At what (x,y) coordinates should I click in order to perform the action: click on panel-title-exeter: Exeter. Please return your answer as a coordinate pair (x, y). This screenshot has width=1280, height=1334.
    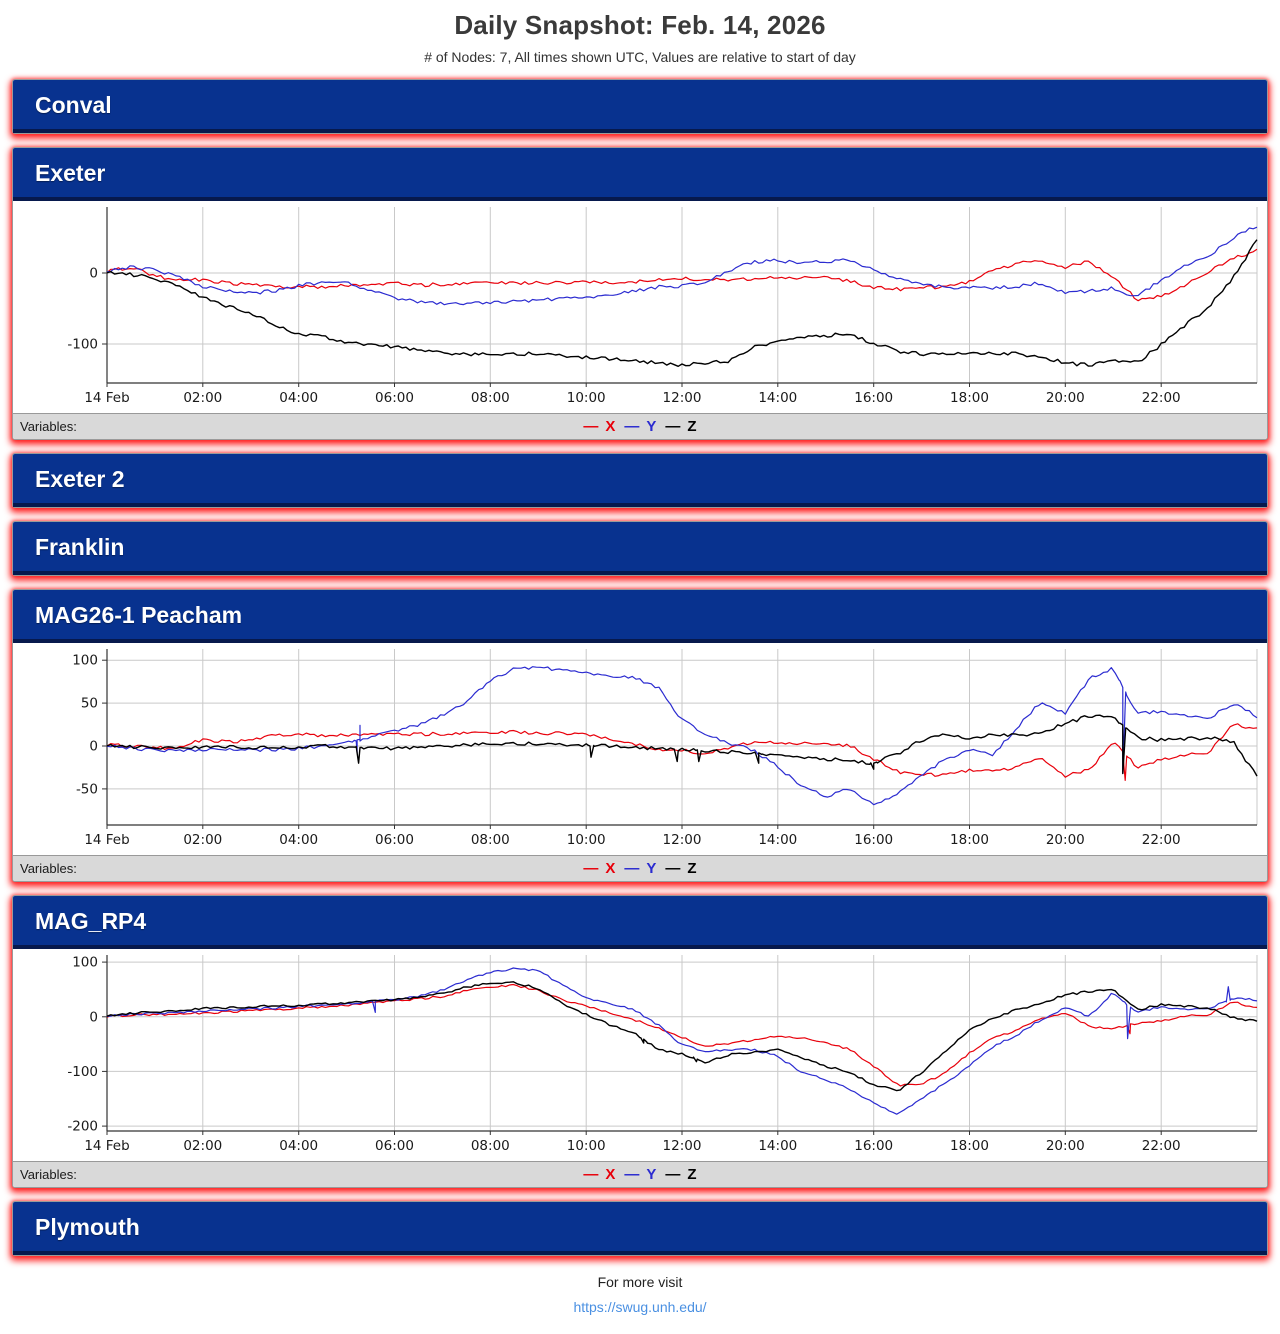
    Looking at the image, I should click on (70, 173).